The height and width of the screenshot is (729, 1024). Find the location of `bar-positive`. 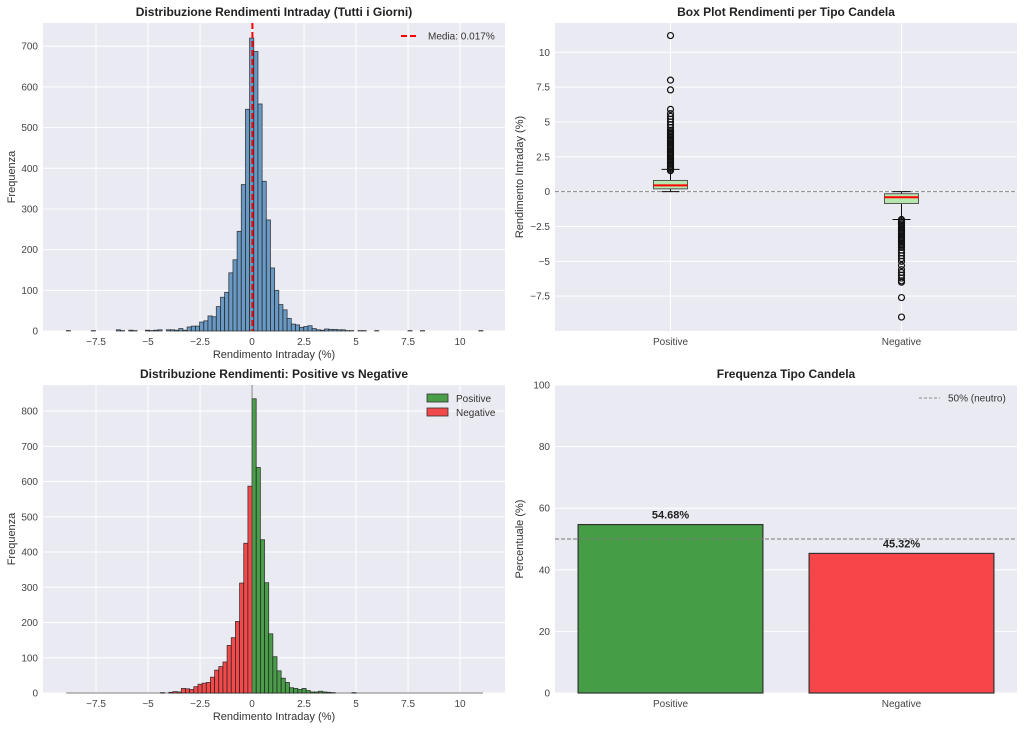

bar-positive is located at coordinates (670, 608).